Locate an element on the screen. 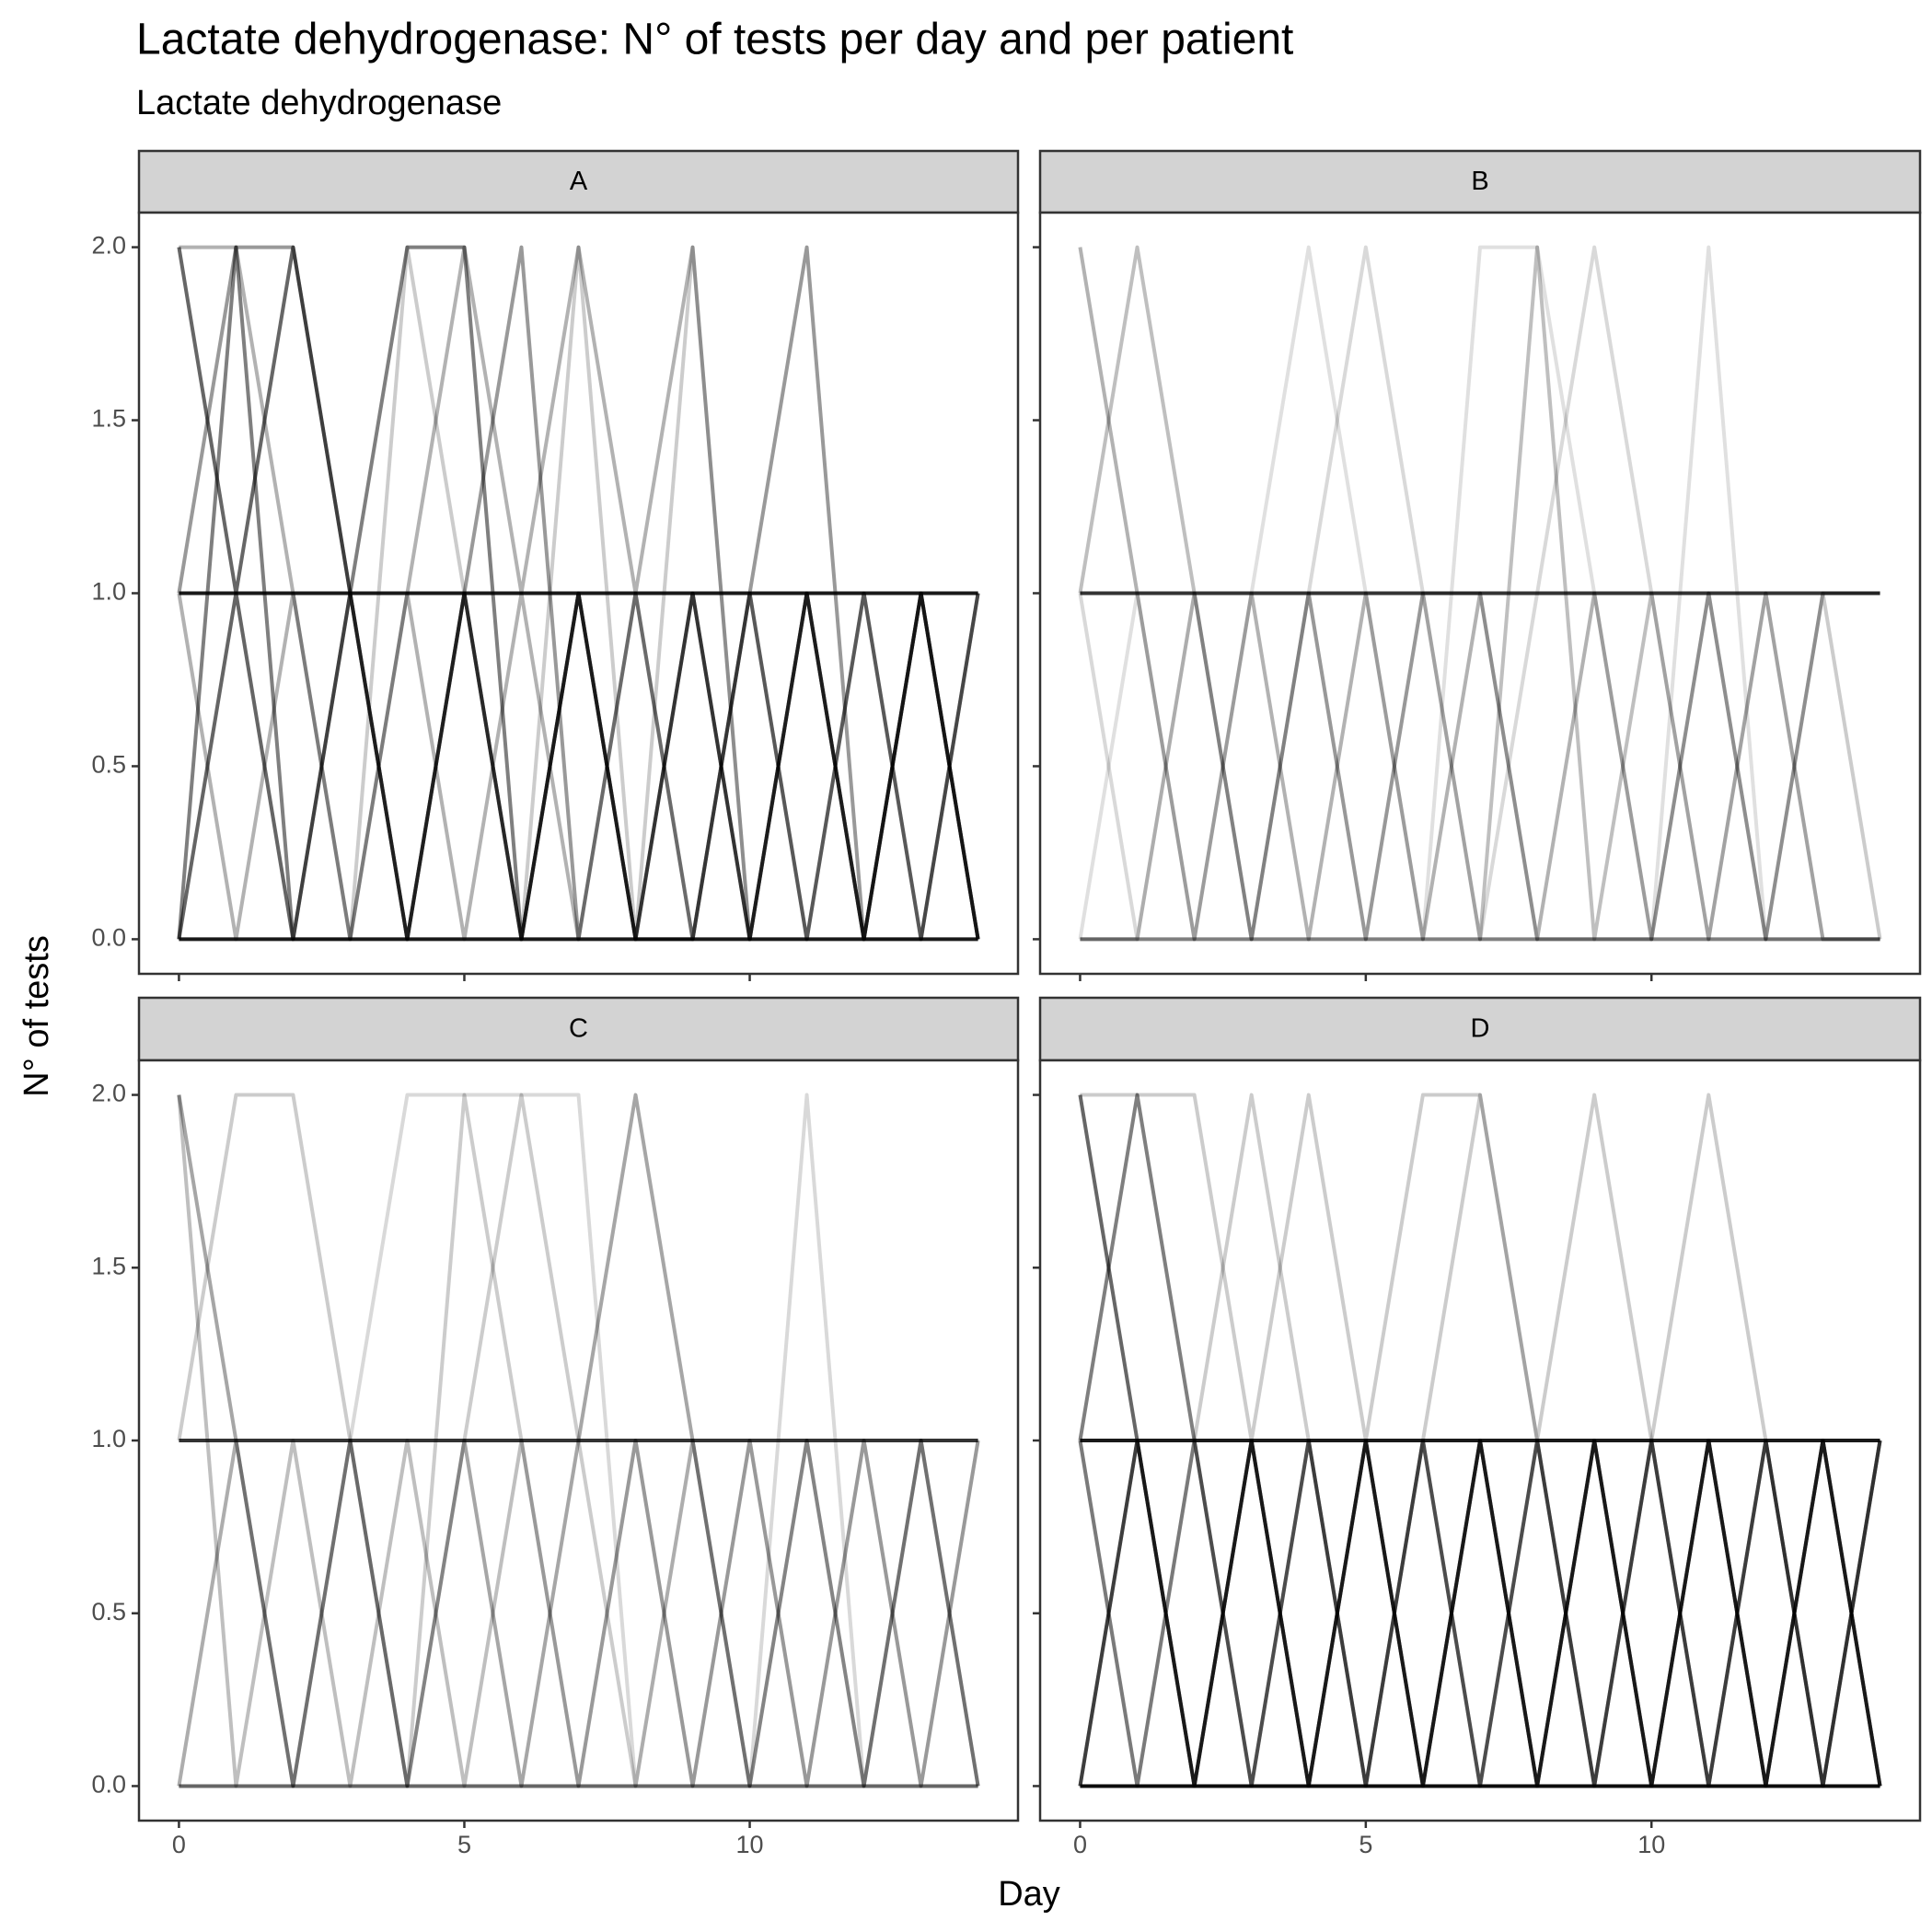 The height and width of the screenshot is (1932, 1932). strip-label: B is located at coordinates (1480, 181).